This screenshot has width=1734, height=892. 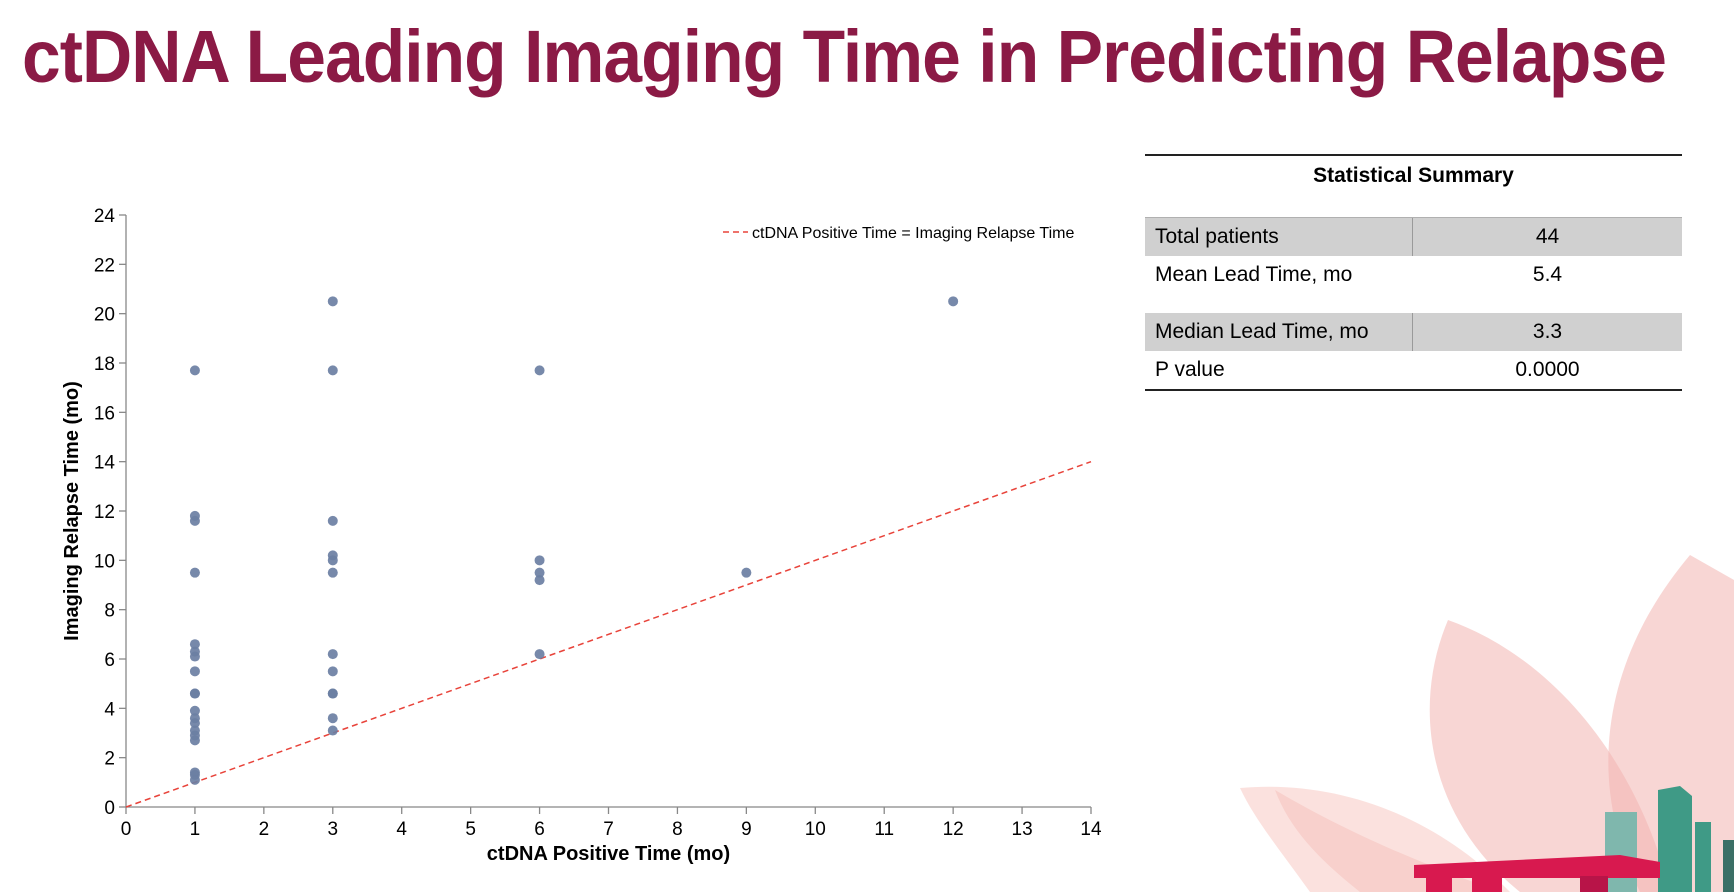 I want to click on summary-value: 44, so click(x=1547, y=236).